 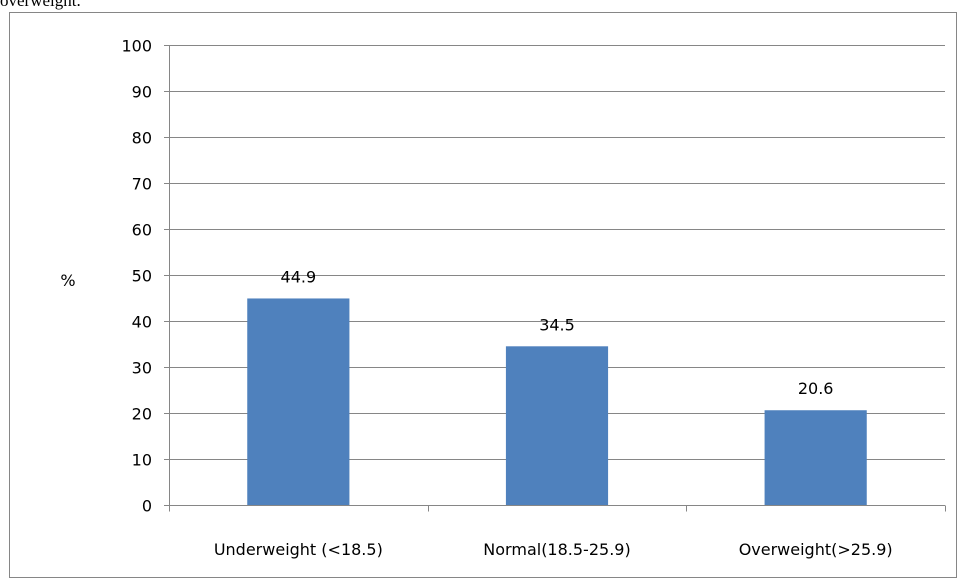 I want to click on y-tick-label: 50, so click(x=142, y=276).